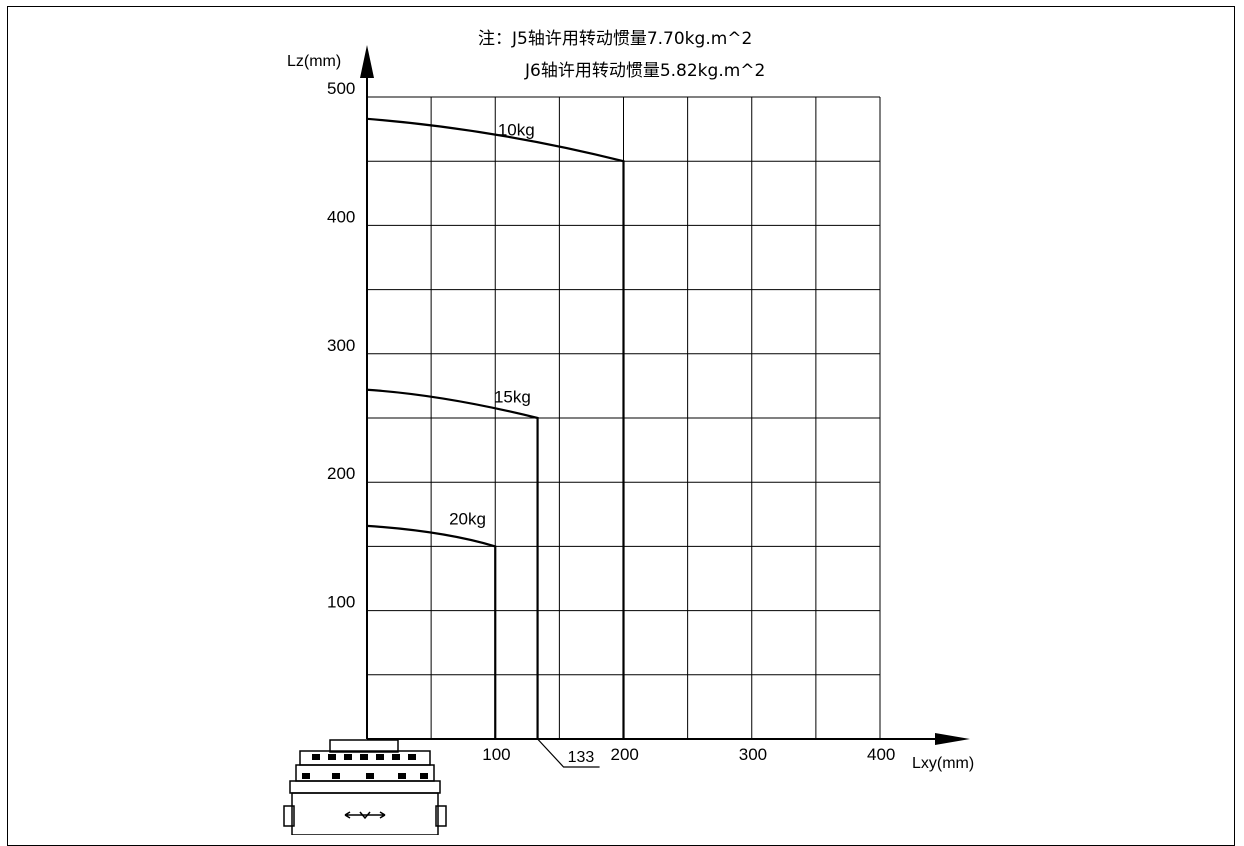 The image size is (1244, 846). What do you see at coordinates (581, 757) in the screenshot?
I see `annotation-133: 133` at bounding box center [581, 757].